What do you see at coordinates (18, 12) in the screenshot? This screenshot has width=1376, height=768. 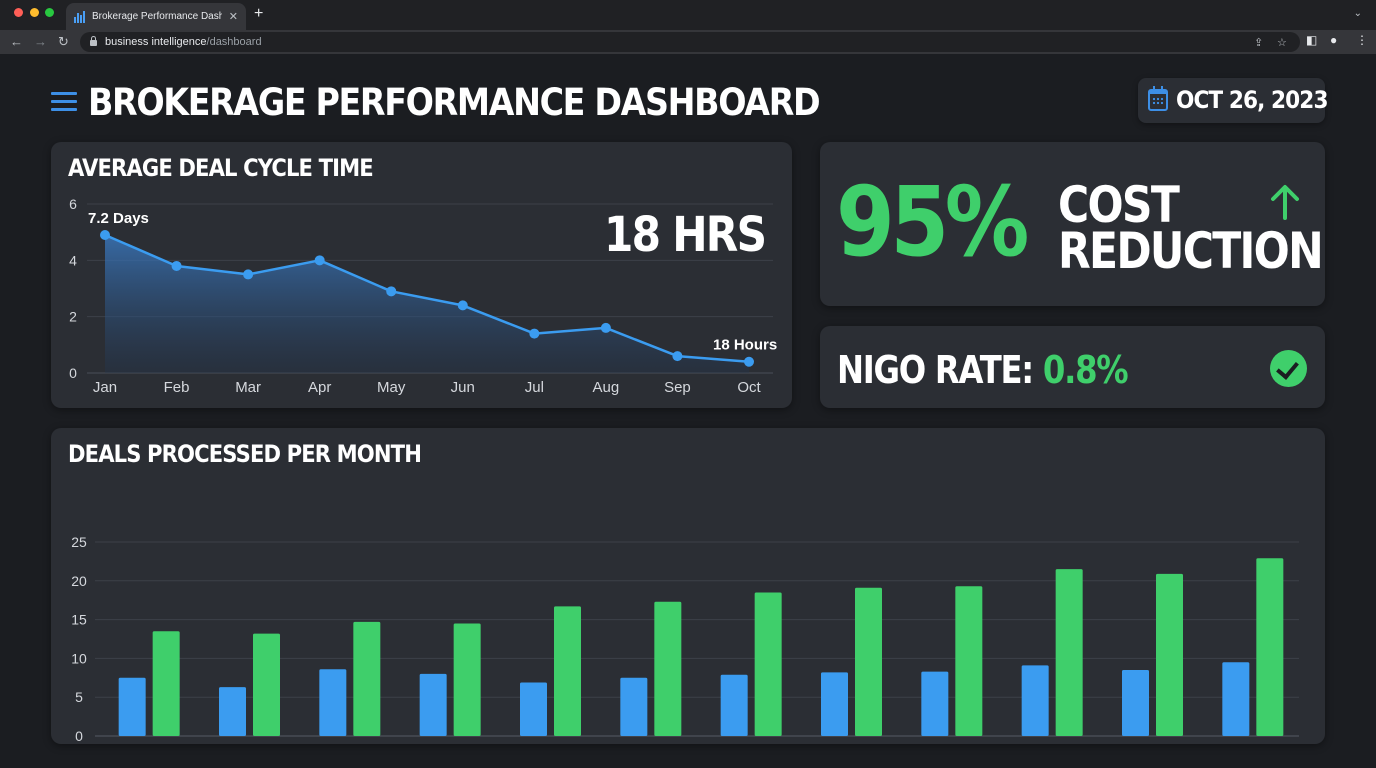 I see `window-close-button` at bounding box center [18, 12].